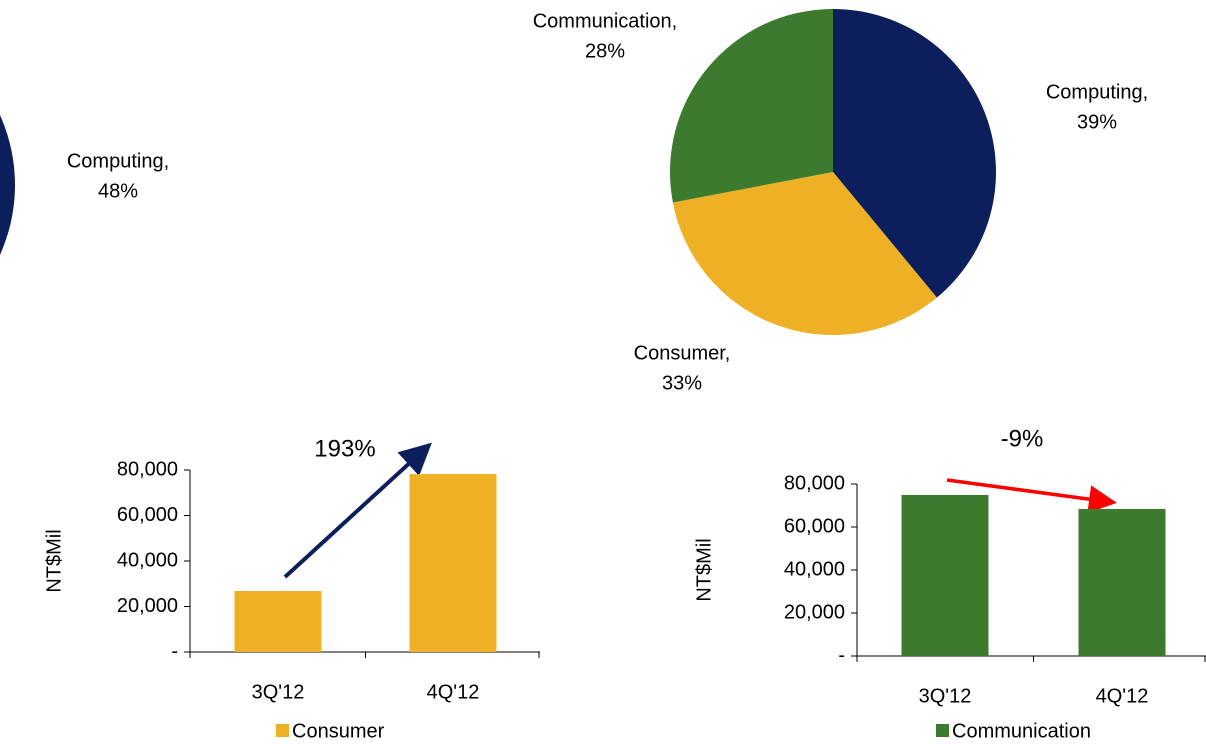 Image resolution: width=1206 pixels, height=744 pixels. What do you see at coordinates (344, 448) in the screenshot?
I see `annotation: 193%` at bounding box center [344, 448].